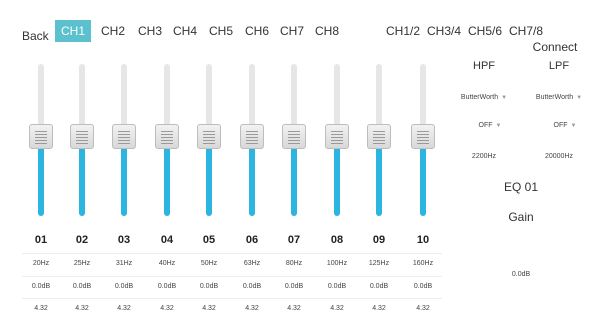  What do you see at coordinates (521, 274) in the screenshot?
I see `master-gain-value: 0.0dB` at bounding box center [521, 274].